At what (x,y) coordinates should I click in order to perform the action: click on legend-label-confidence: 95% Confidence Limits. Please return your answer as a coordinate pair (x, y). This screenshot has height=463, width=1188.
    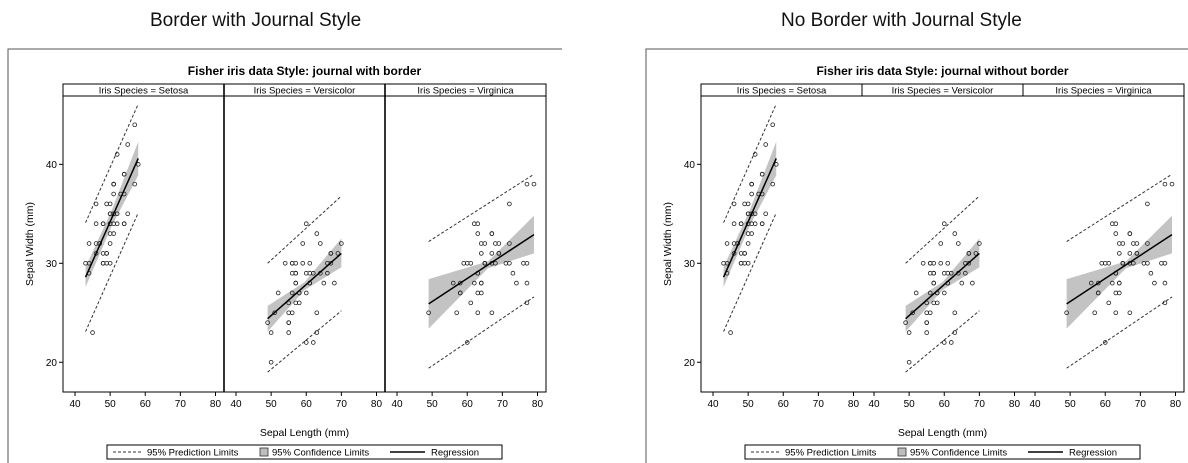
    Looking at the image, I should click on (320, 453).